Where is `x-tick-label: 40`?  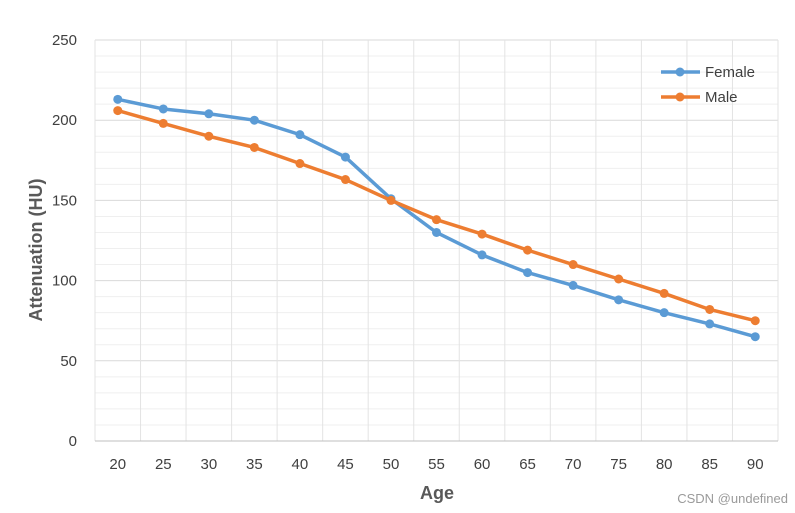
x-tick-label: 40 is located at coordinates (300, 464).